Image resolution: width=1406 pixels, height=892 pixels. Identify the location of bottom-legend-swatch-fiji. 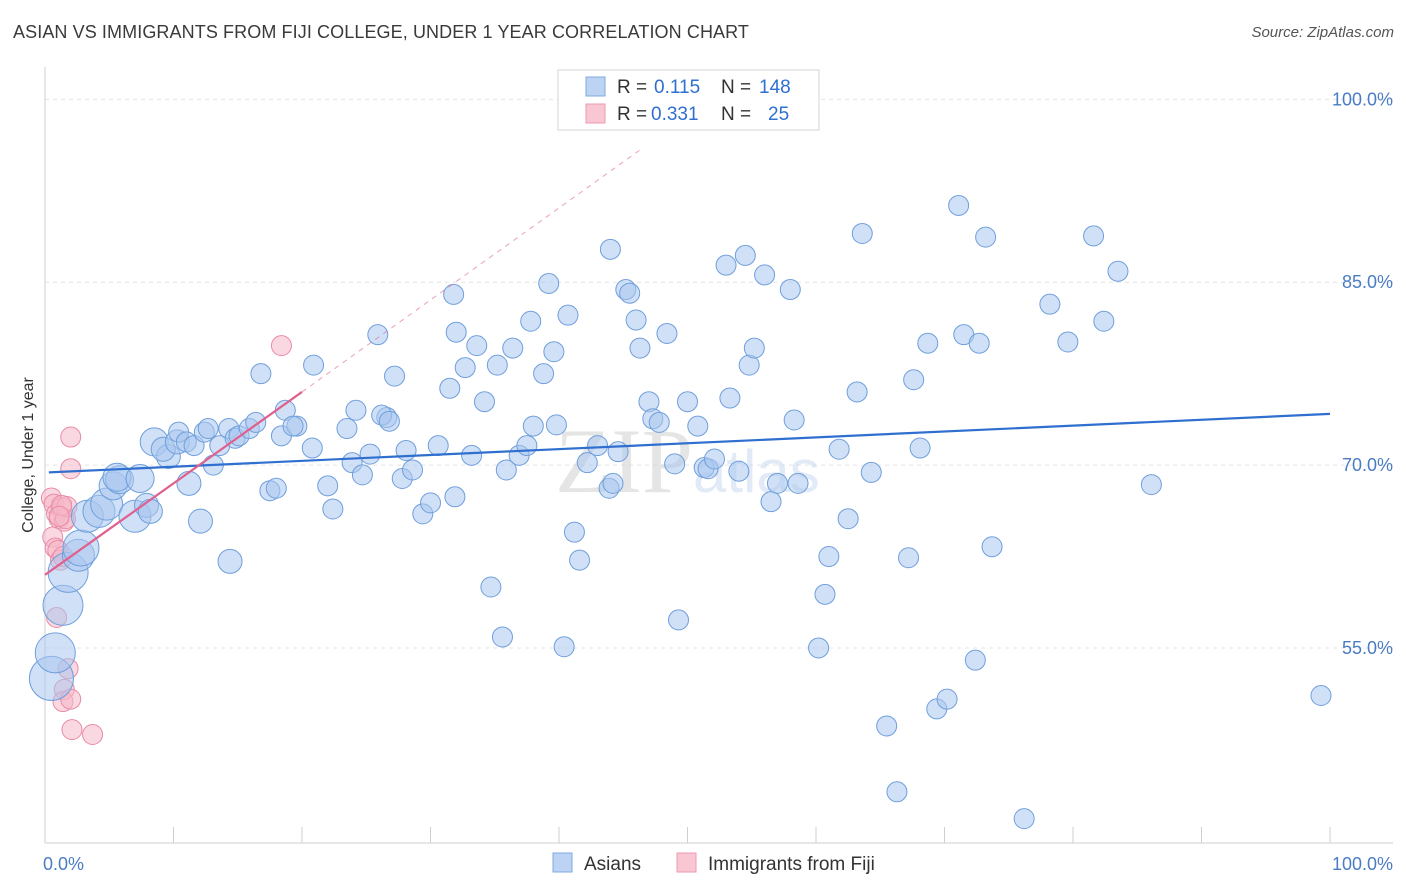
(686, 862).